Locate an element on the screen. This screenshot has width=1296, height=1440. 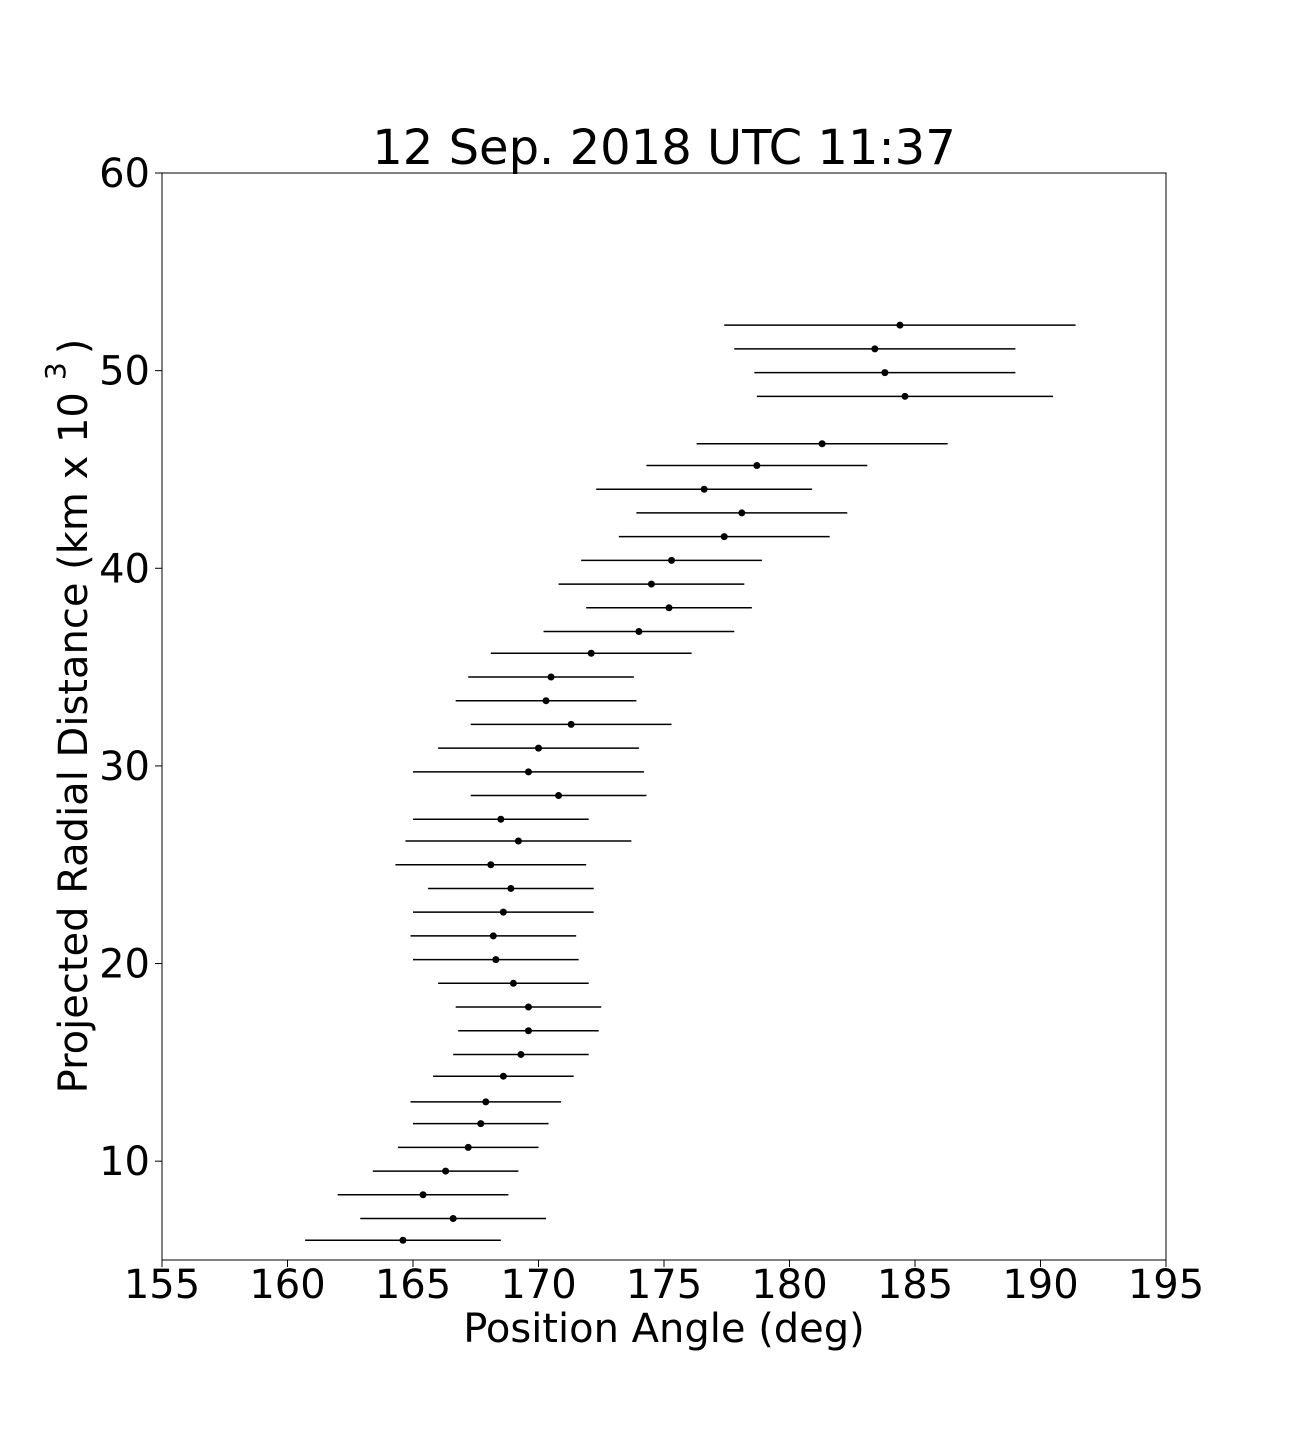
x-tick-label: 165 is located at coordinates (413, 1285).